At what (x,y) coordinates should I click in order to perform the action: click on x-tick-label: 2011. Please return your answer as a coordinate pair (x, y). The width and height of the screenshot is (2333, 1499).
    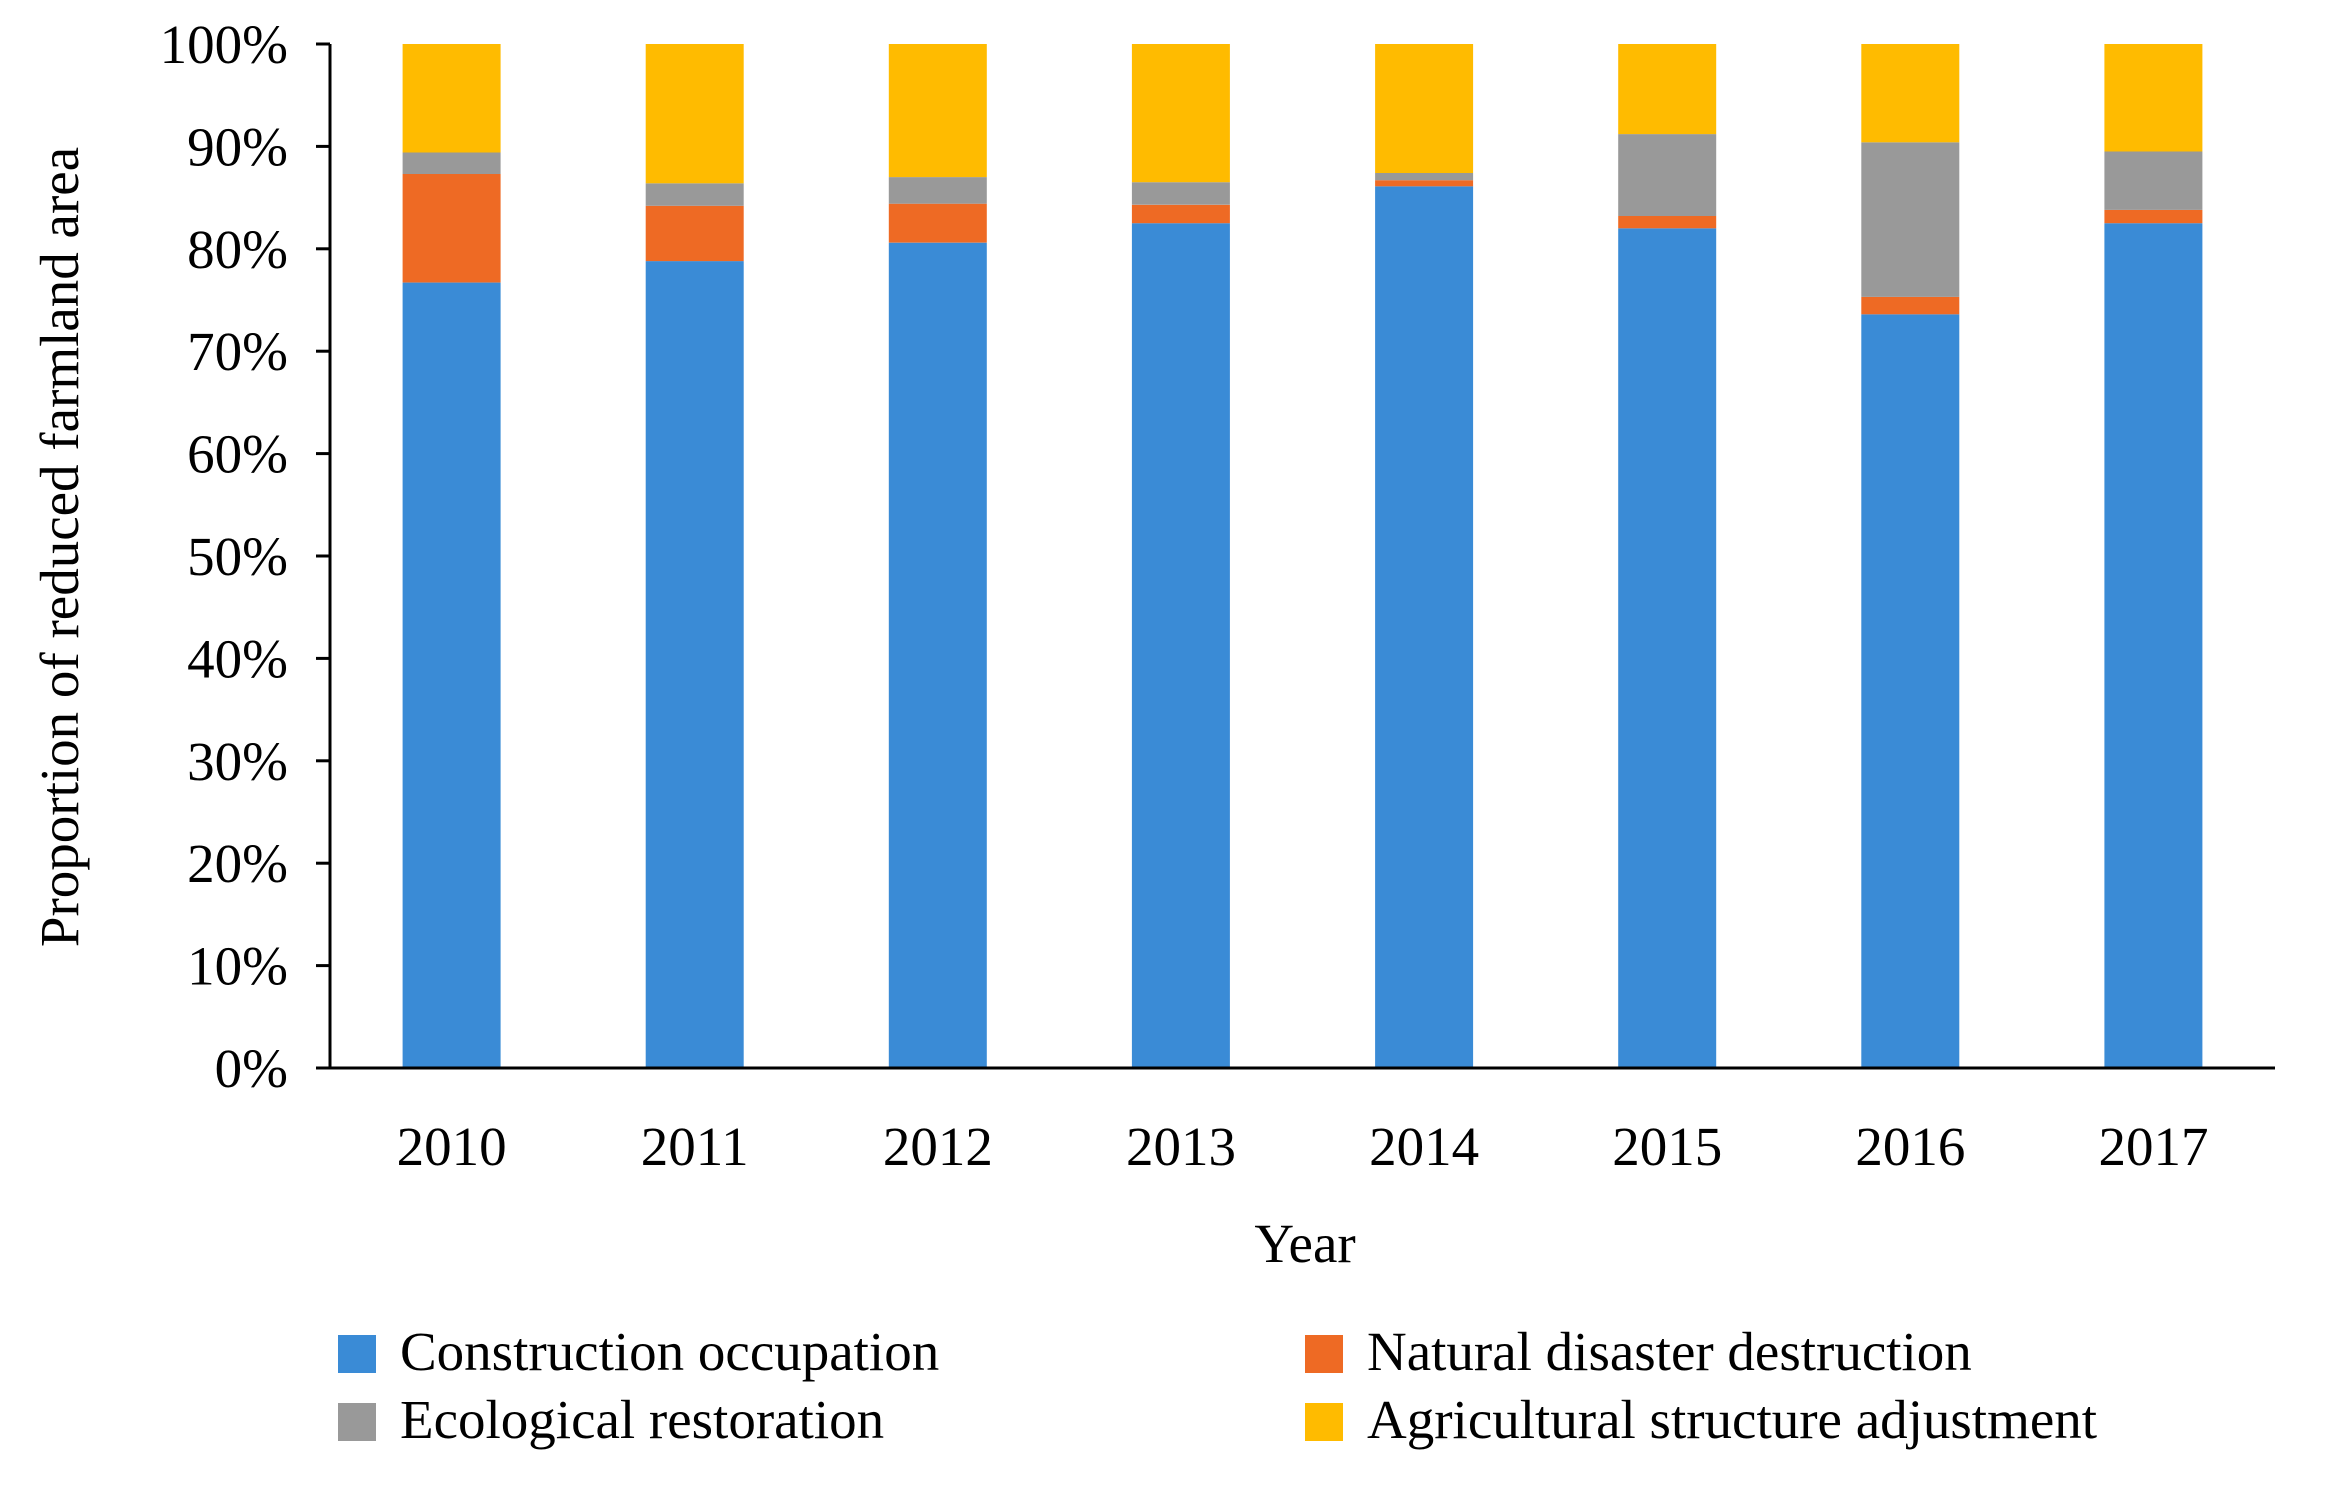
    Looking at the image, I should click on (695, 1146).